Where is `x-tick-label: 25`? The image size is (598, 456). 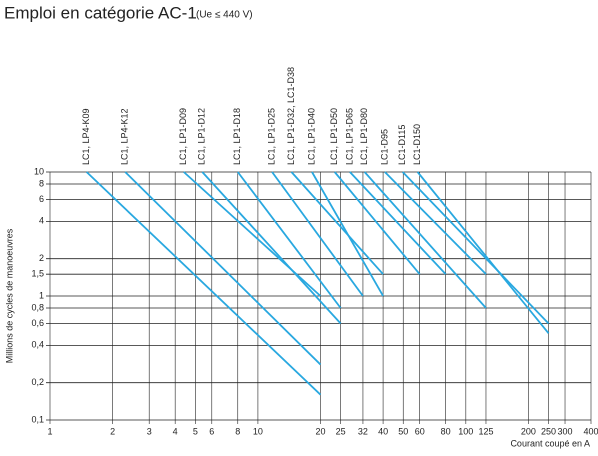 x-tick-label: 25 is located at coordinates (341, 431).